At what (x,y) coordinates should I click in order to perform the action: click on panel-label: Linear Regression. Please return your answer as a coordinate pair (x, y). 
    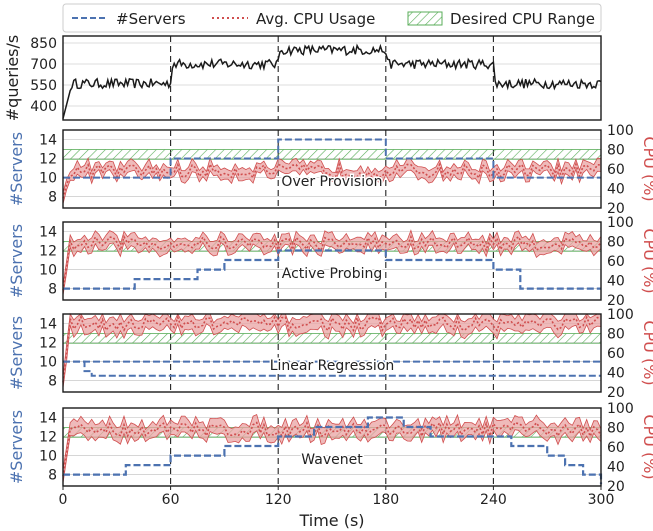
    Looking at the image, I should click on (332, 366).